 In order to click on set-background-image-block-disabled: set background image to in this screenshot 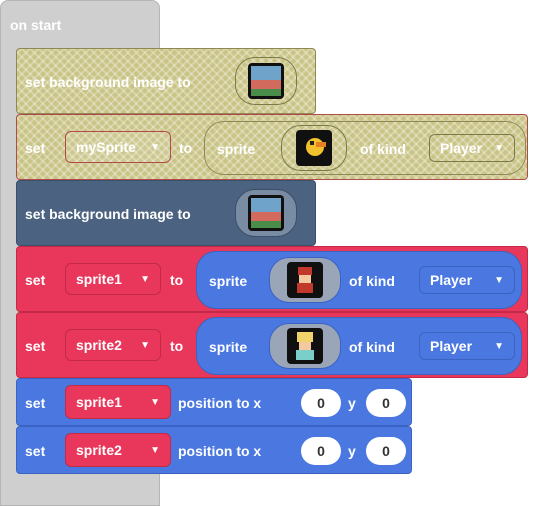, I will do `click(166, 81)`.